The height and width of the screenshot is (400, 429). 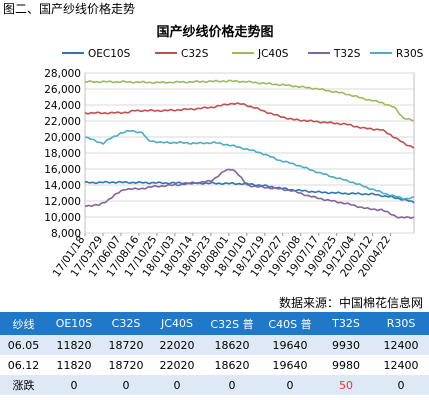 What do you see at coordinates (249, 125) in the screenshot?
I see `series-line-c32s` at bounding box center [249, 125].